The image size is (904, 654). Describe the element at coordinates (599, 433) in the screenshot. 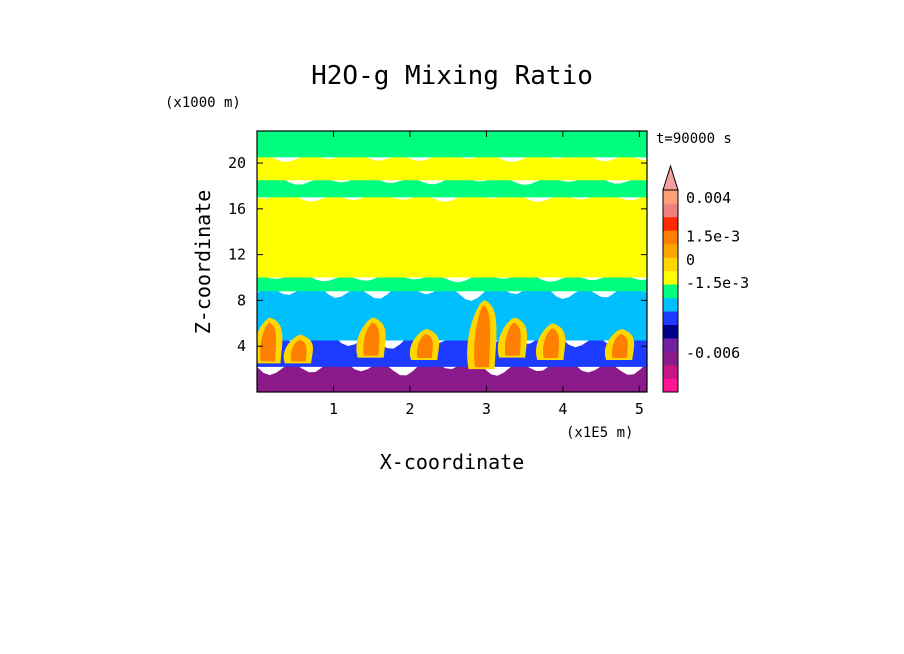

I see `x-unit-label: (x1E5 m)` at that location.